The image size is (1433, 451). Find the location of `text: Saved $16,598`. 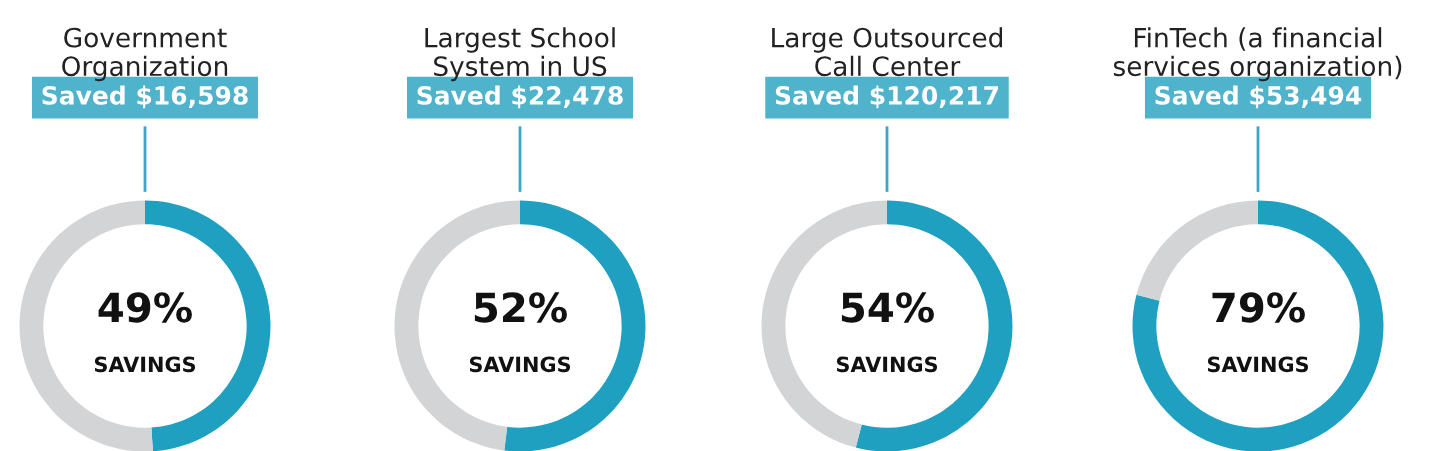

text: Saved $16,598 is located at coordinates (145, 97).